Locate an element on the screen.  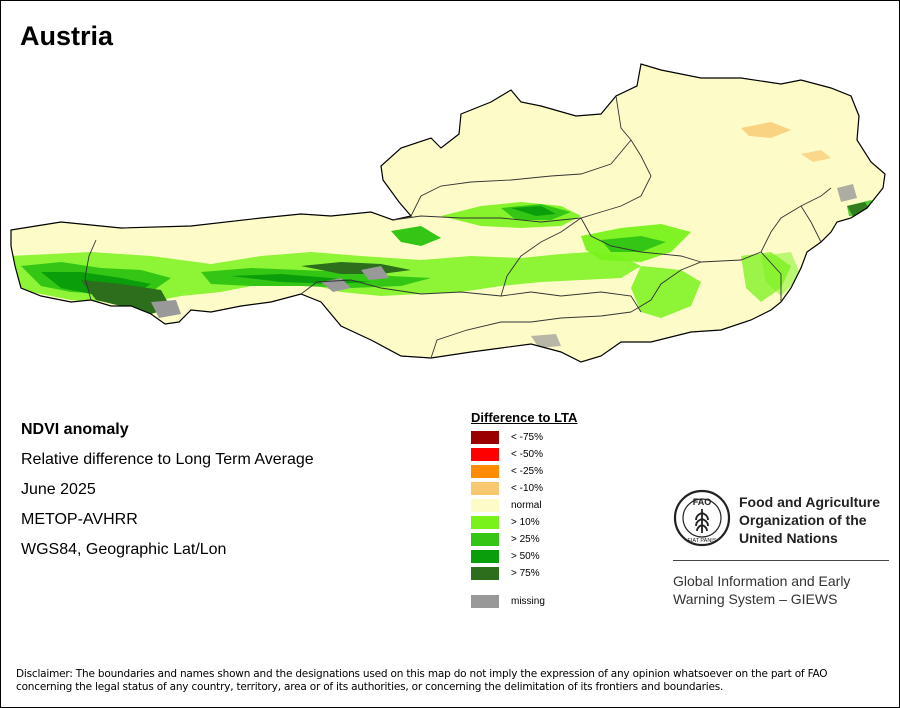
legend-label: > 50% is located at coordinates (525, 556).